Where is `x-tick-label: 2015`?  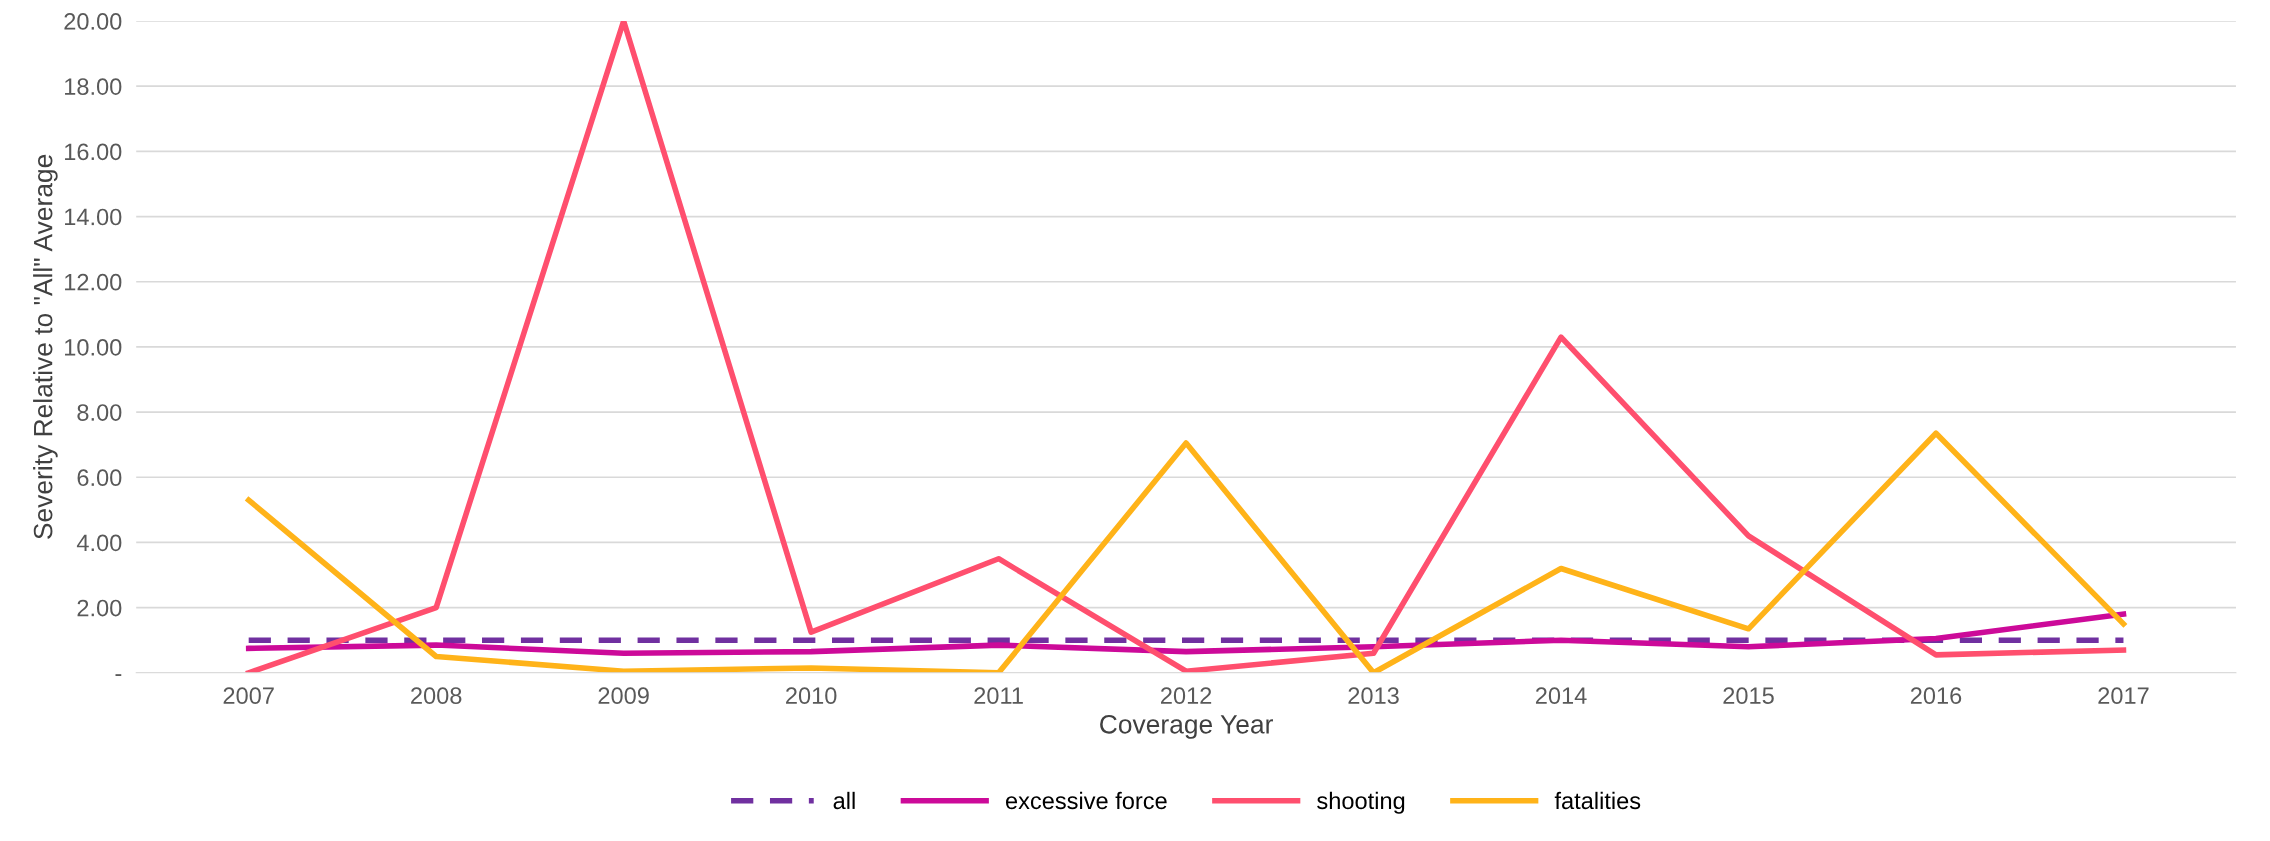
x-tick-label: 2015 is located at coordinates (1748, 696).